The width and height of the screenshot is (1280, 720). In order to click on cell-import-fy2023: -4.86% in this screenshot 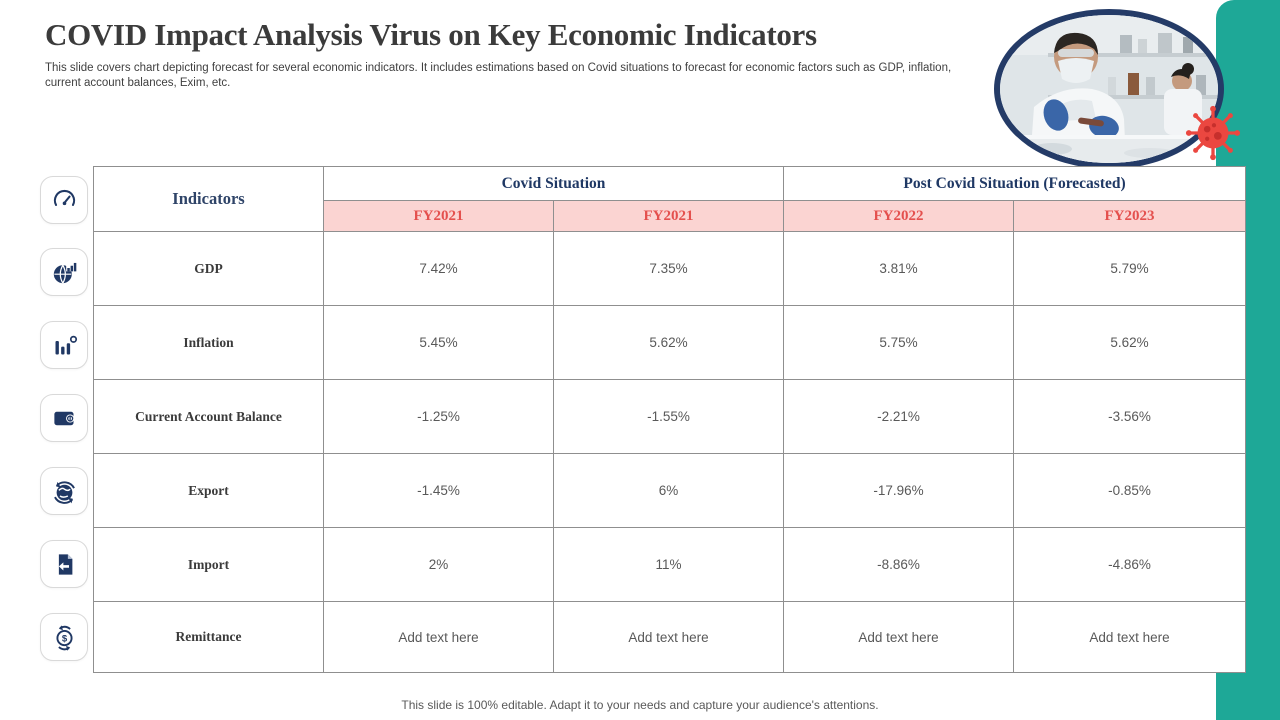, I will do `click(1130, 564)`.